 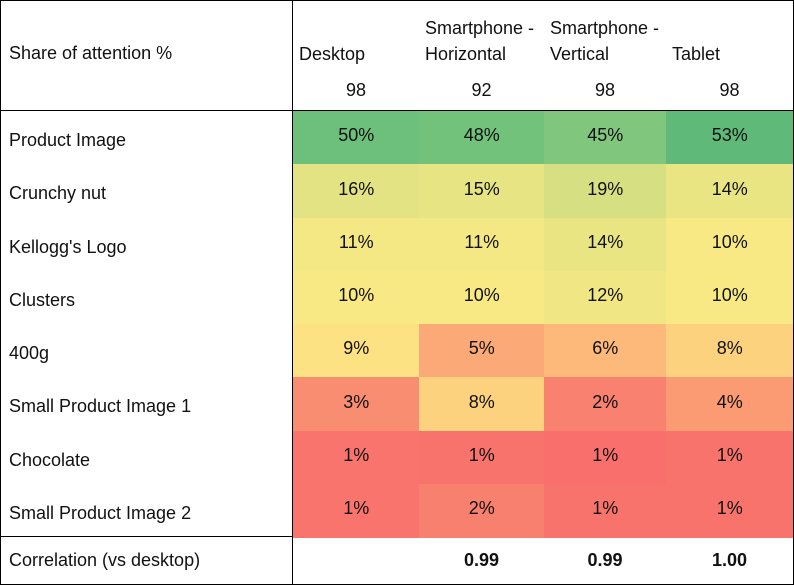 What do you see at coordinates (696, 54) in the screenshot?
I see `column-header: Tablet` at bounding box center [696, 54].